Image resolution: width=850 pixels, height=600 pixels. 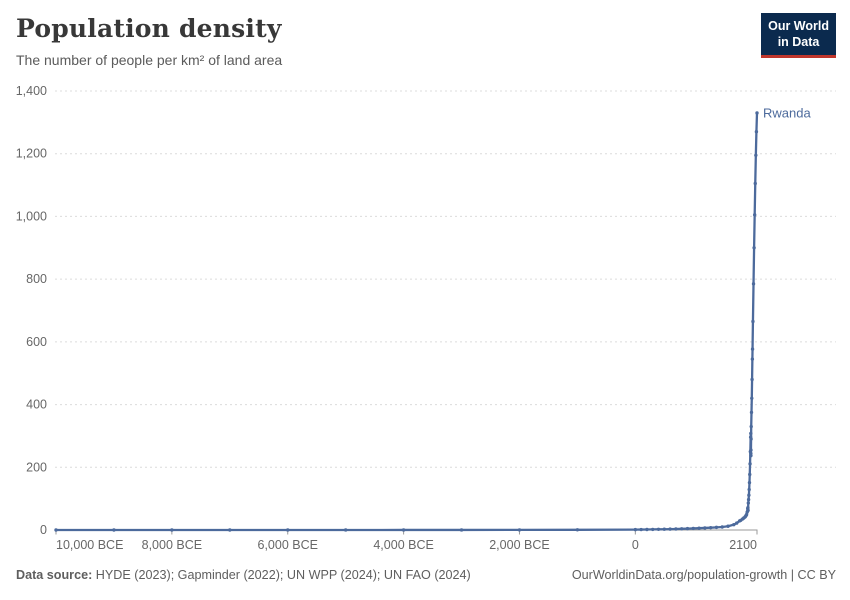 I want to click on y-tick-label: 600, so click(x=36, y=342).